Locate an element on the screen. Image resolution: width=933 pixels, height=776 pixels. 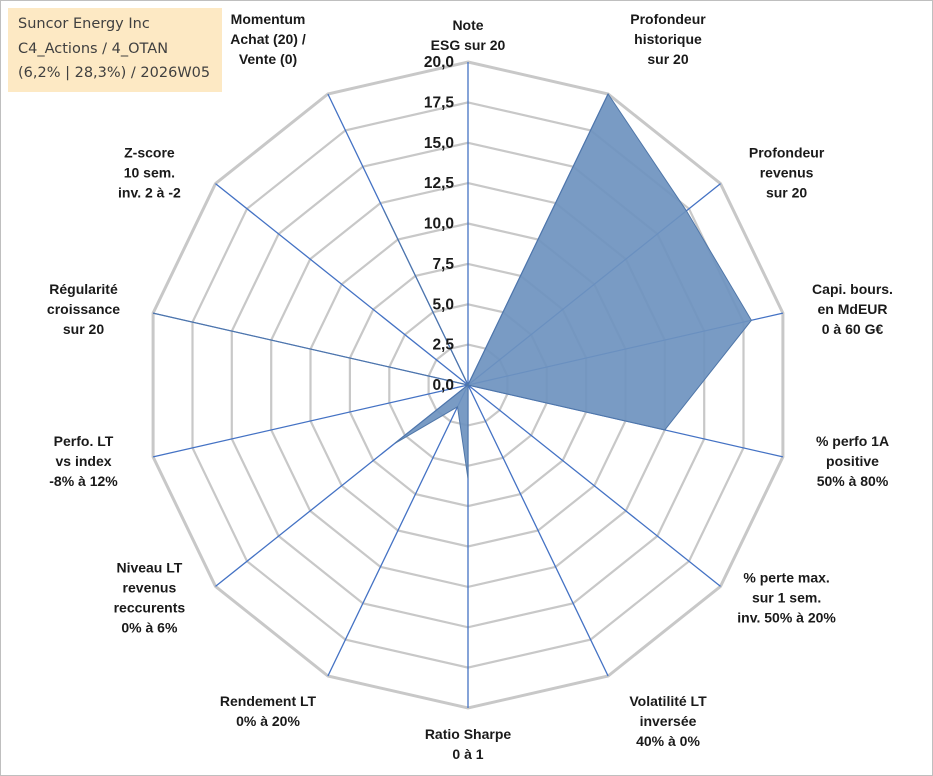
category-label: positive is located at coordinates (852, 461).